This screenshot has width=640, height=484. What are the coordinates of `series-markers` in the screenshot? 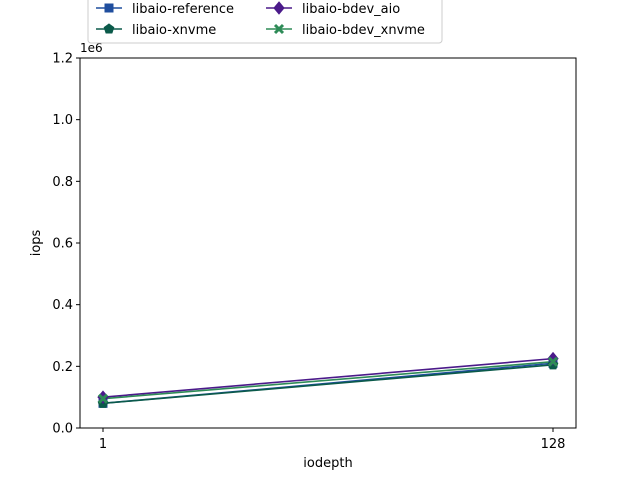 It's located at (328, 379).